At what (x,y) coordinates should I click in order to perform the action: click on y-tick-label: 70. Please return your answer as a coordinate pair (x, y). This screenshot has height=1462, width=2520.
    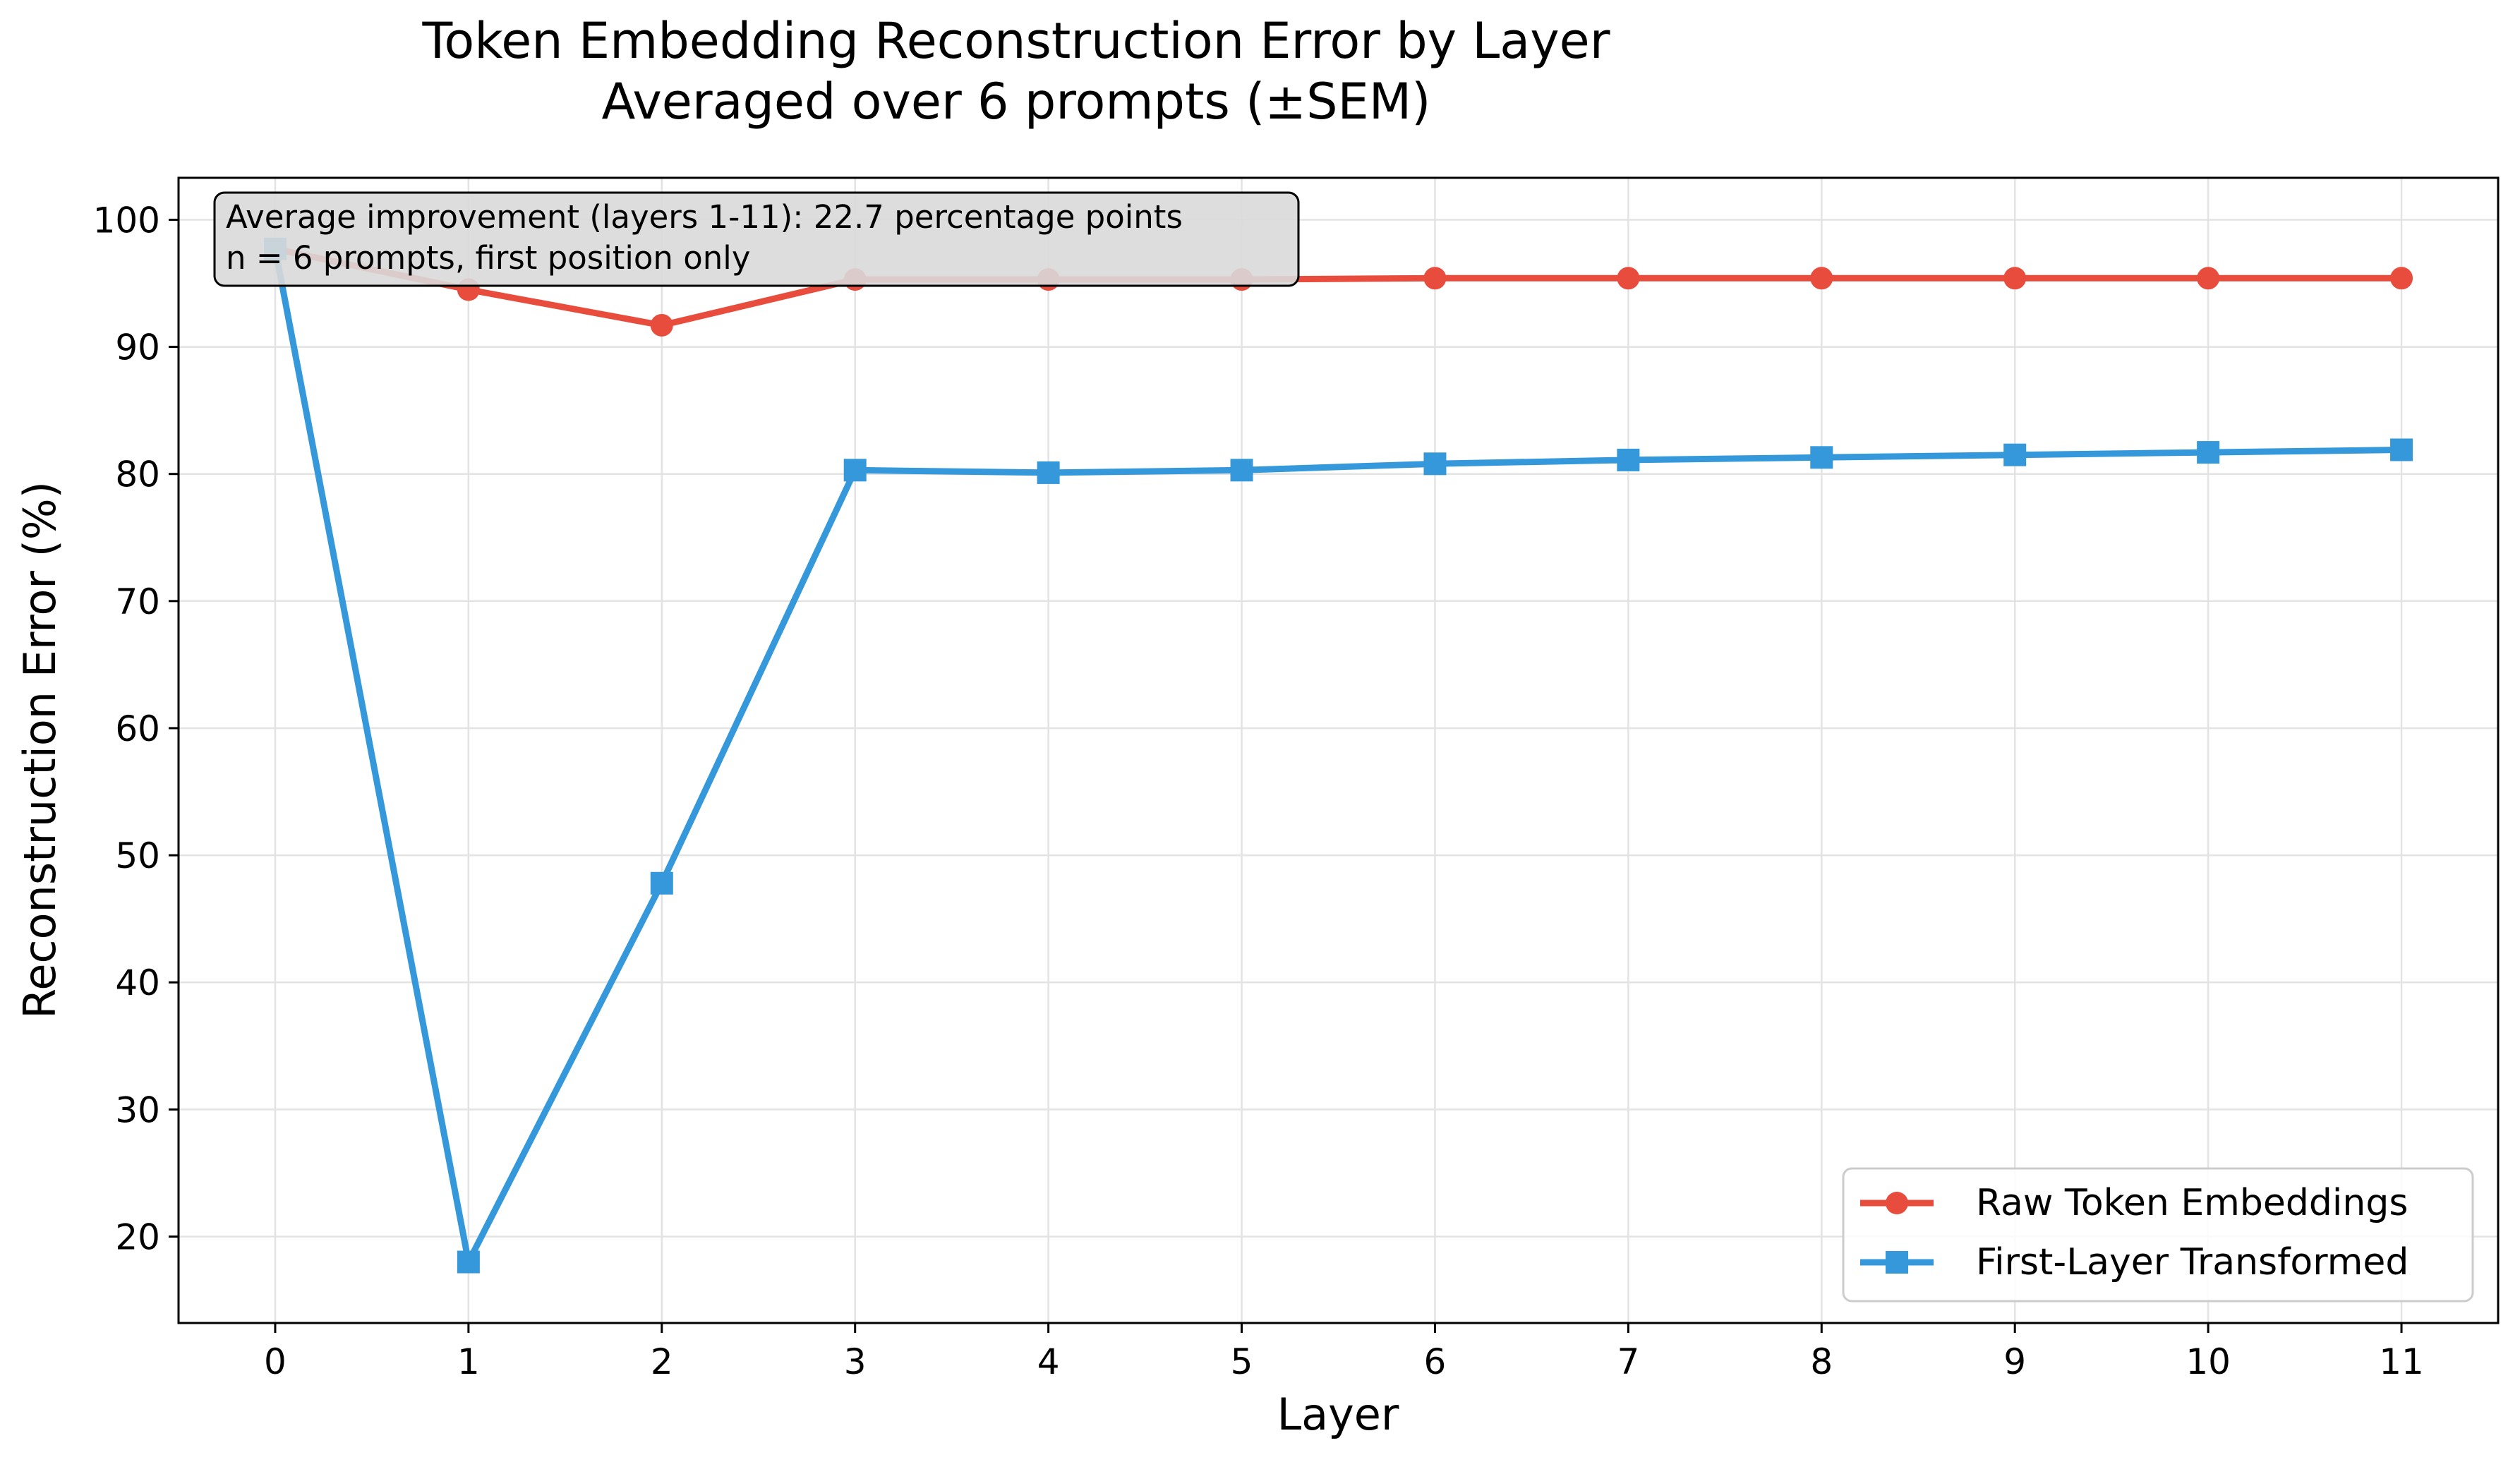
    Looking at the image, I should click on (138, 601).